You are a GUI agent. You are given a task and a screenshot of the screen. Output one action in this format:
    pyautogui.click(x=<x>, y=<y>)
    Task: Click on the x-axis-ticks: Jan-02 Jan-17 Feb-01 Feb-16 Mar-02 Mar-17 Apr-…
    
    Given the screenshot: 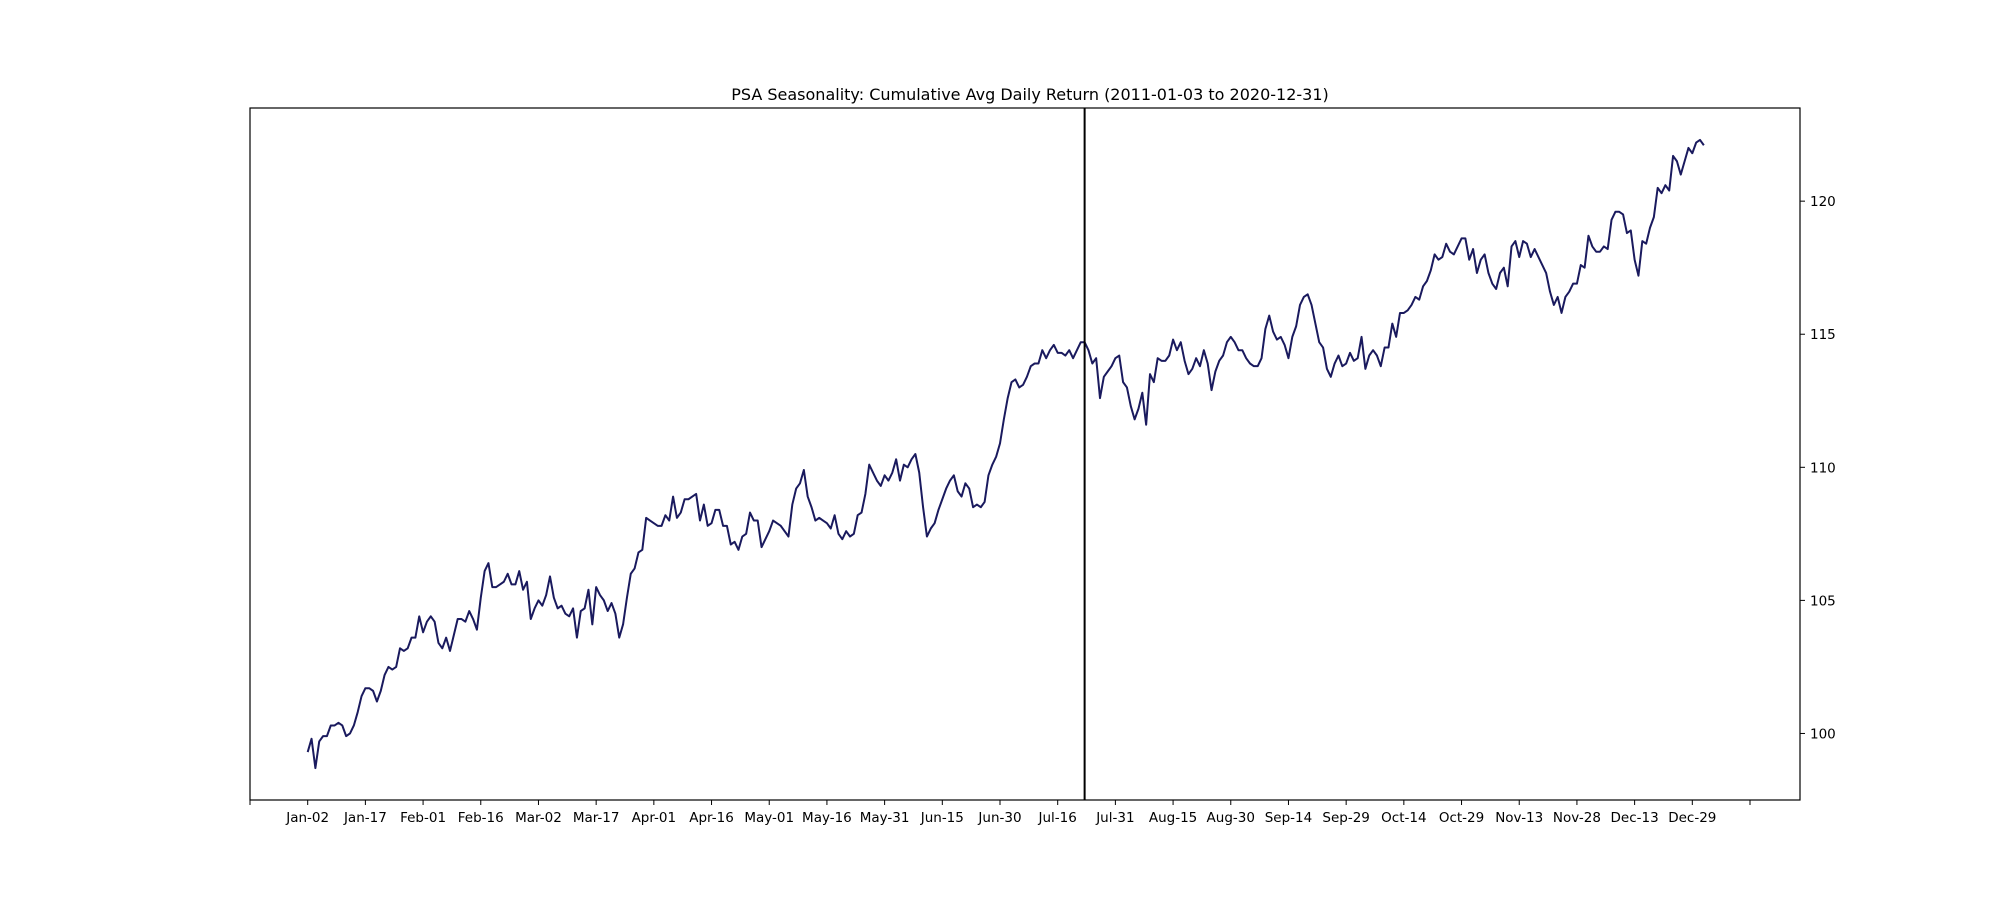 What is the action you would take?
    pyautogui.click(x=1000, y=813)
    